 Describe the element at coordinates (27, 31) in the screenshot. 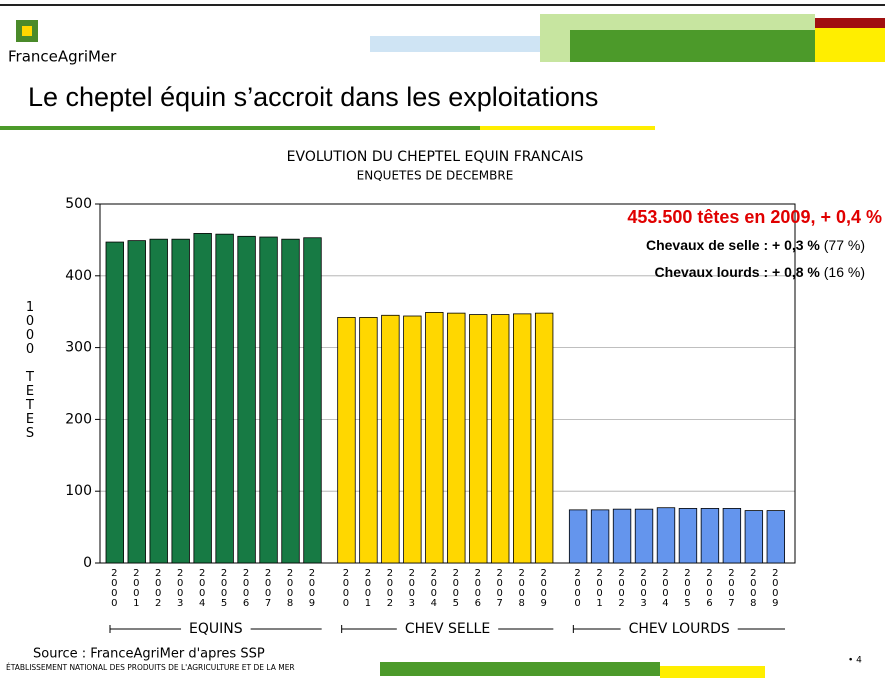

I see `logo-icon-inner` at that location.